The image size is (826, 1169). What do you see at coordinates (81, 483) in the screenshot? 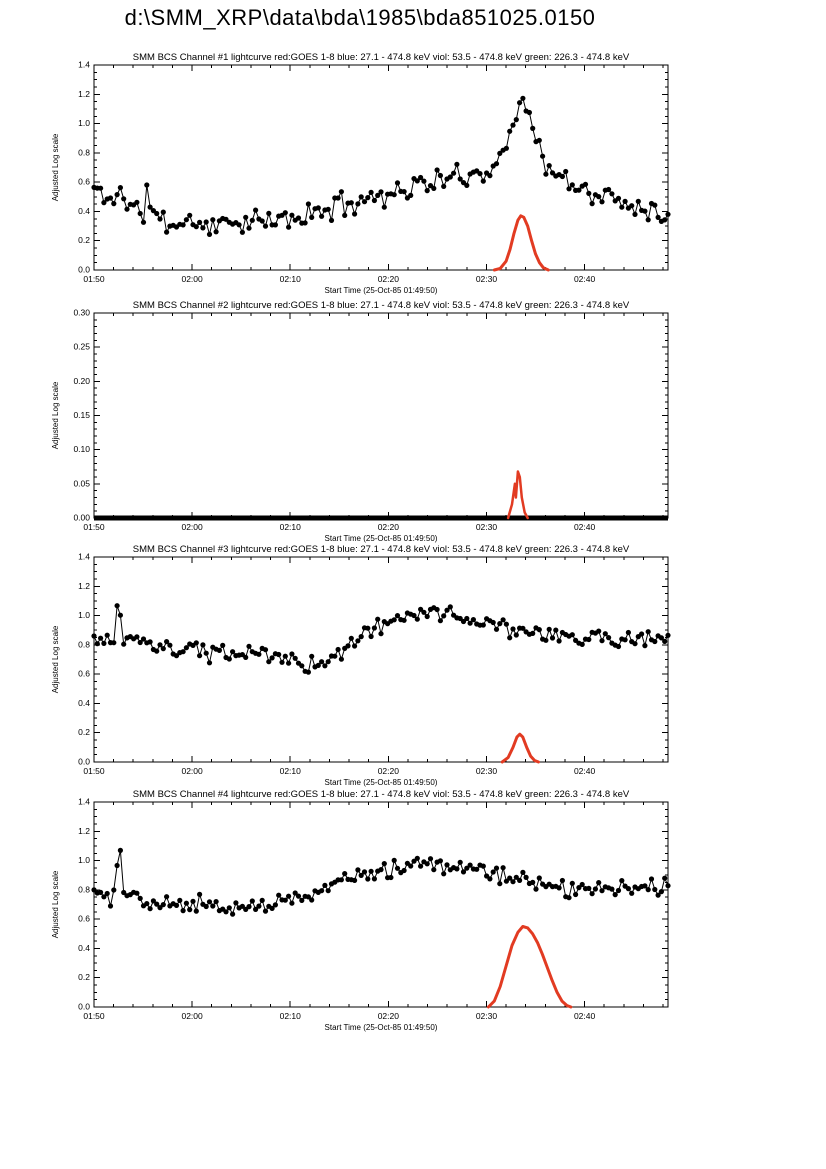
I see `y-tick-label: 0.05` at bounding box center [81, 483].